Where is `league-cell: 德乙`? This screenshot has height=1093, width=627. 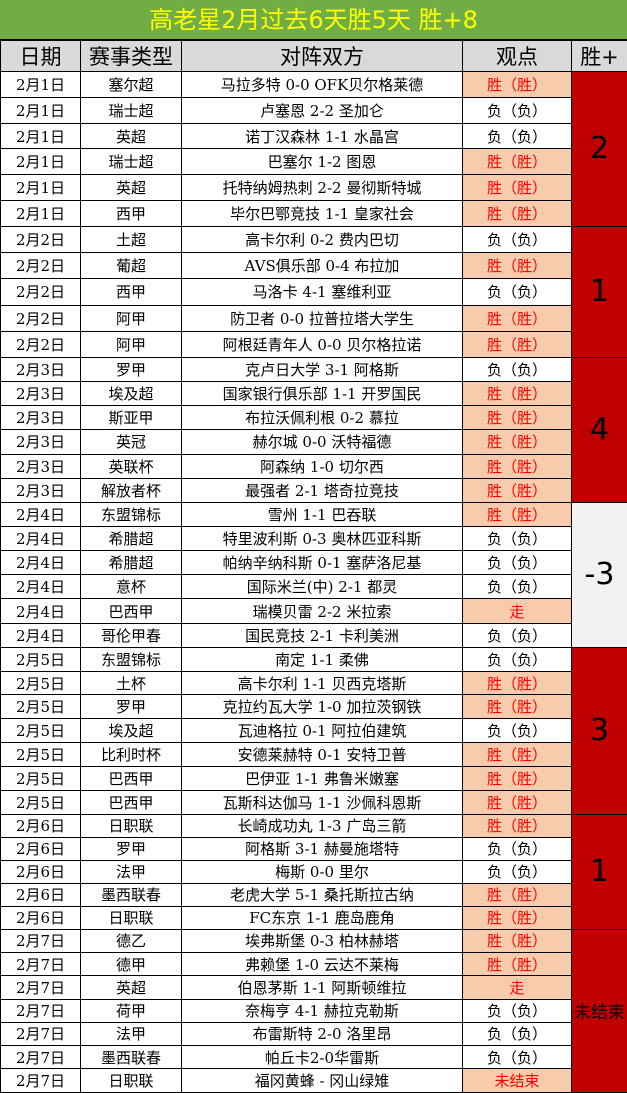 league-cell: 德乙 is located at coordinates (131, 940).